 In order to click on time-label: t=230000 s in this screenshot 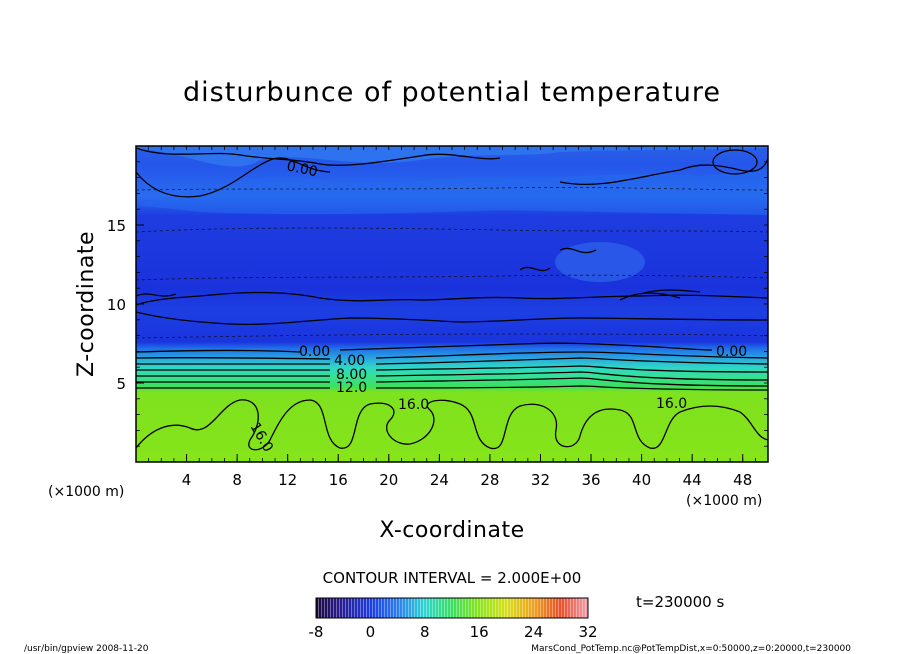, I will do `click(680, 602)`.